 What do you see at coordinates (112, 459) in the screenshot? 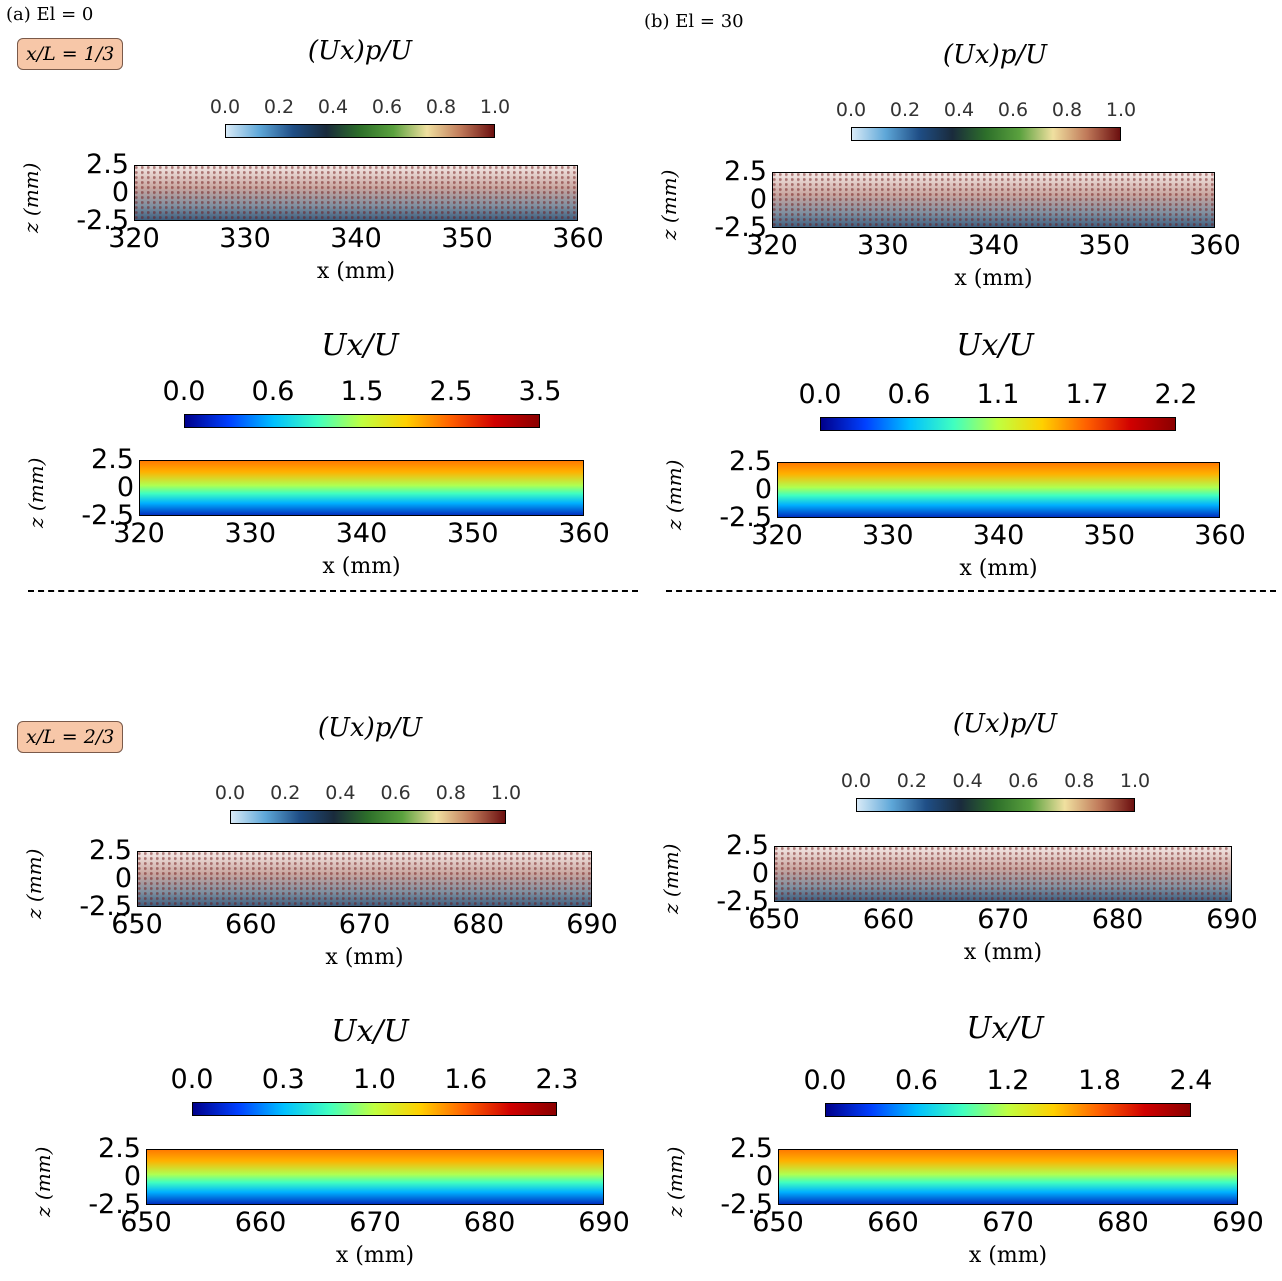
I see `a1f-ytick-0: 2.5` at bounding box center [112, 459].